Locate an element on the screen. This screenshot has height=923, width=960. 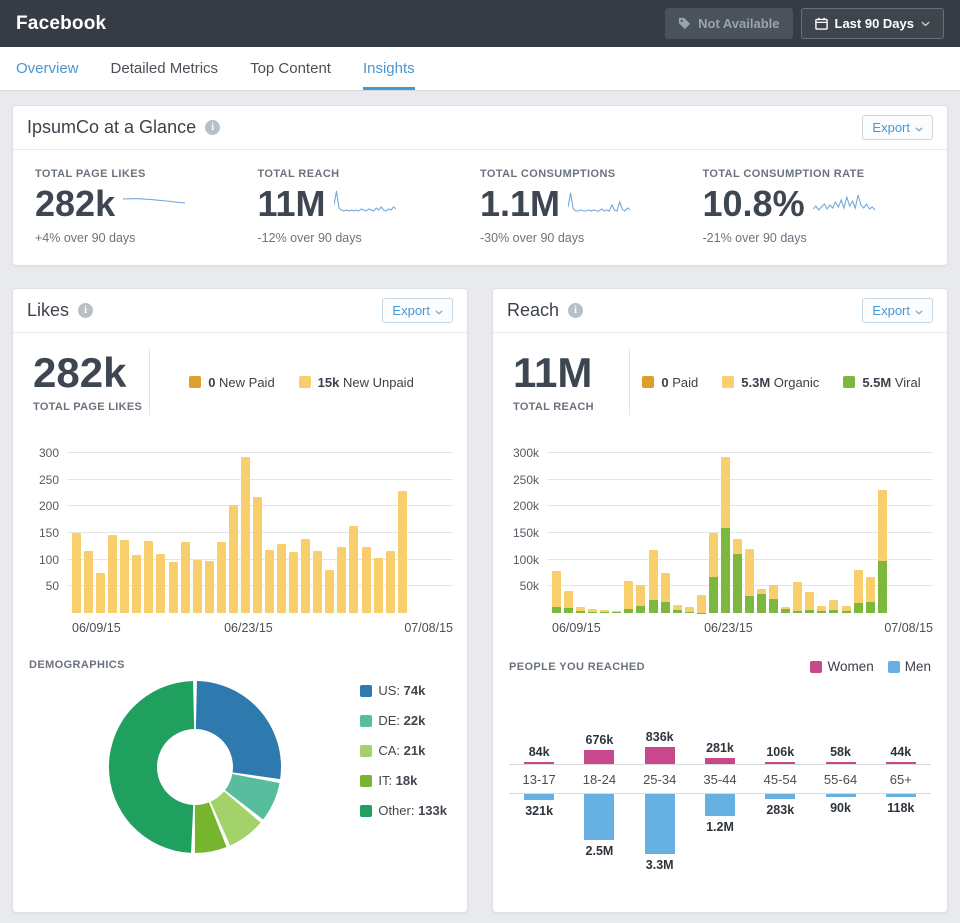
women-cell: 44k is located at coordinates (901, 736).